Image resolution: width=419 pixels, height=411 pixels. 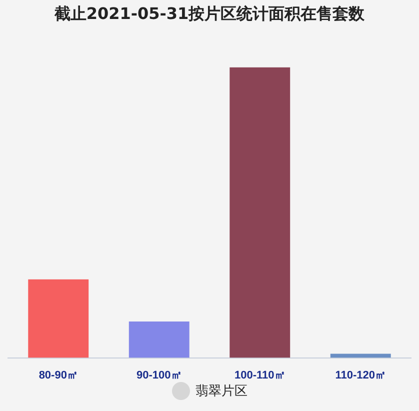 I want to click on x-tick-label: 100-110㎡, so click(x=260, y=375).